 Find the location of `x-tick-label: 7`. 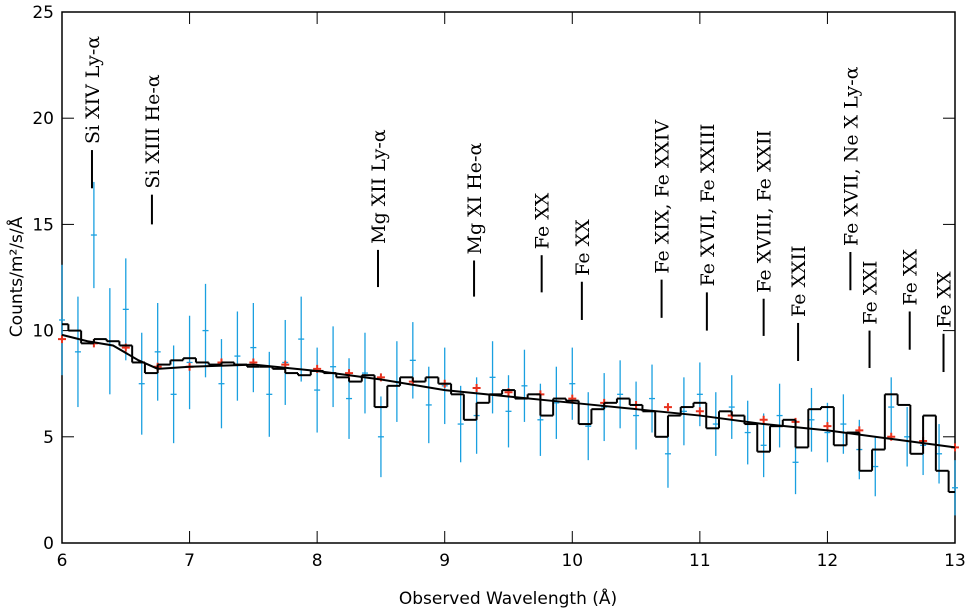

x-tick-label: 7 is located at coordinates (189, 561).